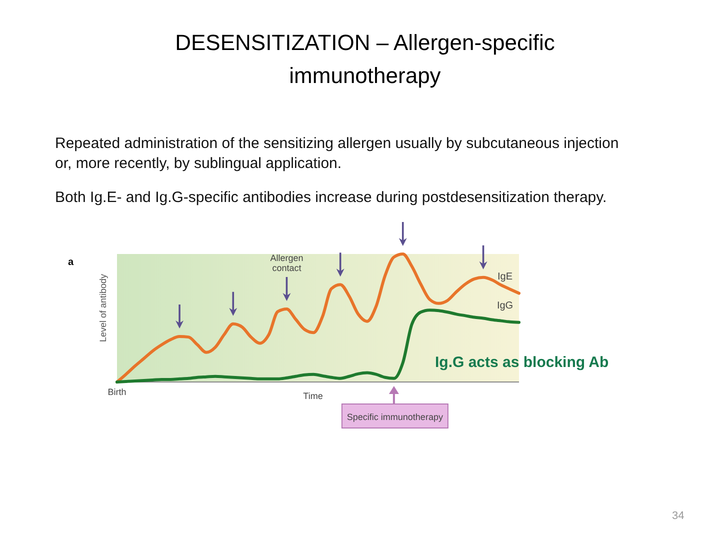 The width and height of the screenshot is (720, 540). What do you see at coordinates (287, 263) in the screenshot?
I see `annotation: Allergen contact` at bounding box center [287, 263].